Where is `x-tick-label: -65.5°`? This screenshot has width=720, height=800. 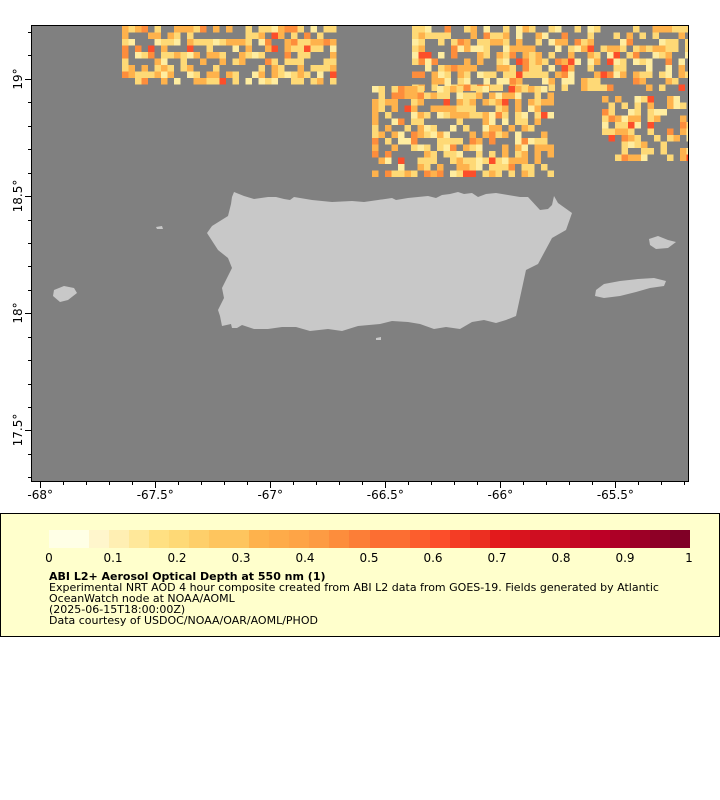 x-tick-label: -65.5° is located at coordinates (615, 495).